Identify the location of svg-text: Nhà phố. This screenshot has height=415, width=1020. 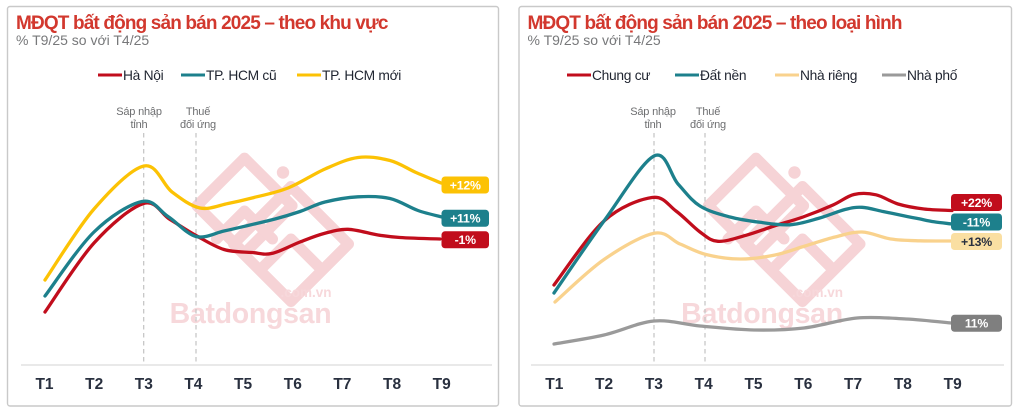
(932, 75).